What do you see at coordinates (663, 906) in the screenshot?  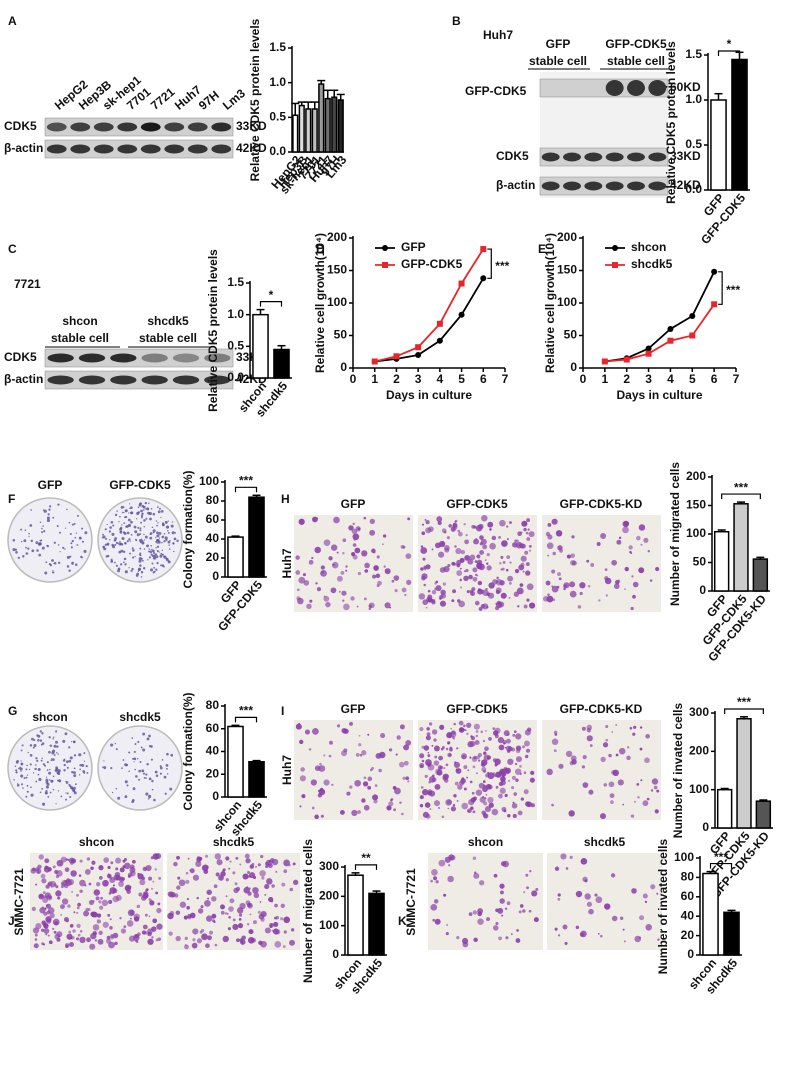 I see `y-axis-label: Number of invated cells` at bounding box center [663, 906].